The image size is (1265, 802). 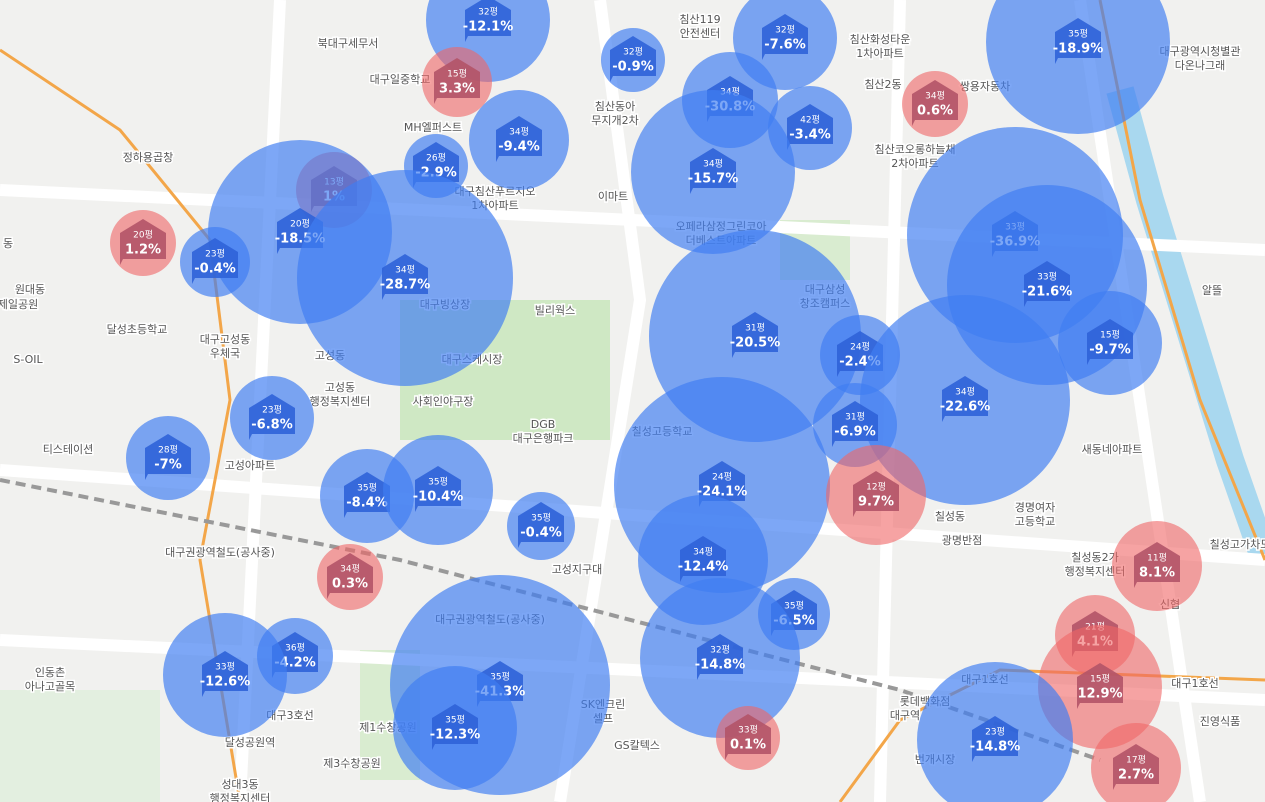 What do you see at coordinates (699, 19) in the screenshot?
I see `place-label: 침산119` at bounding box center [699, 19].